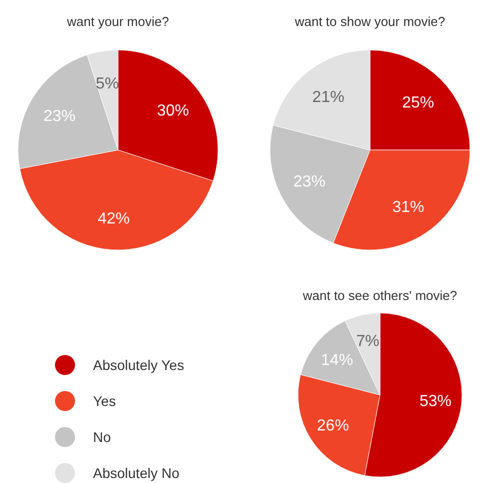 This screenshot has width=483, height=483. What do you see at coordinates (368, 341) in the screenshot?
I see `data-label: 7%` at bounding box center [368, 341].